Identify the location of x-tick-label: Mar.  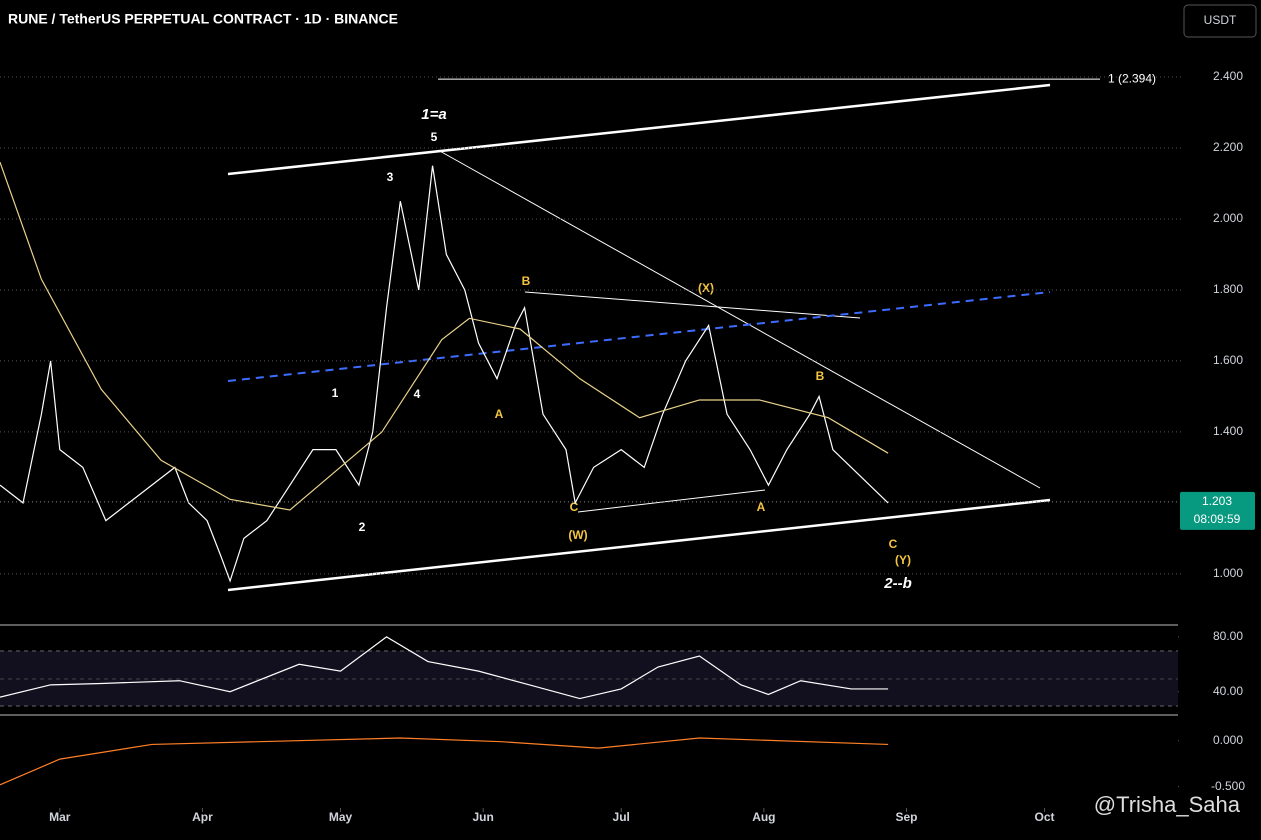
(60, 817).